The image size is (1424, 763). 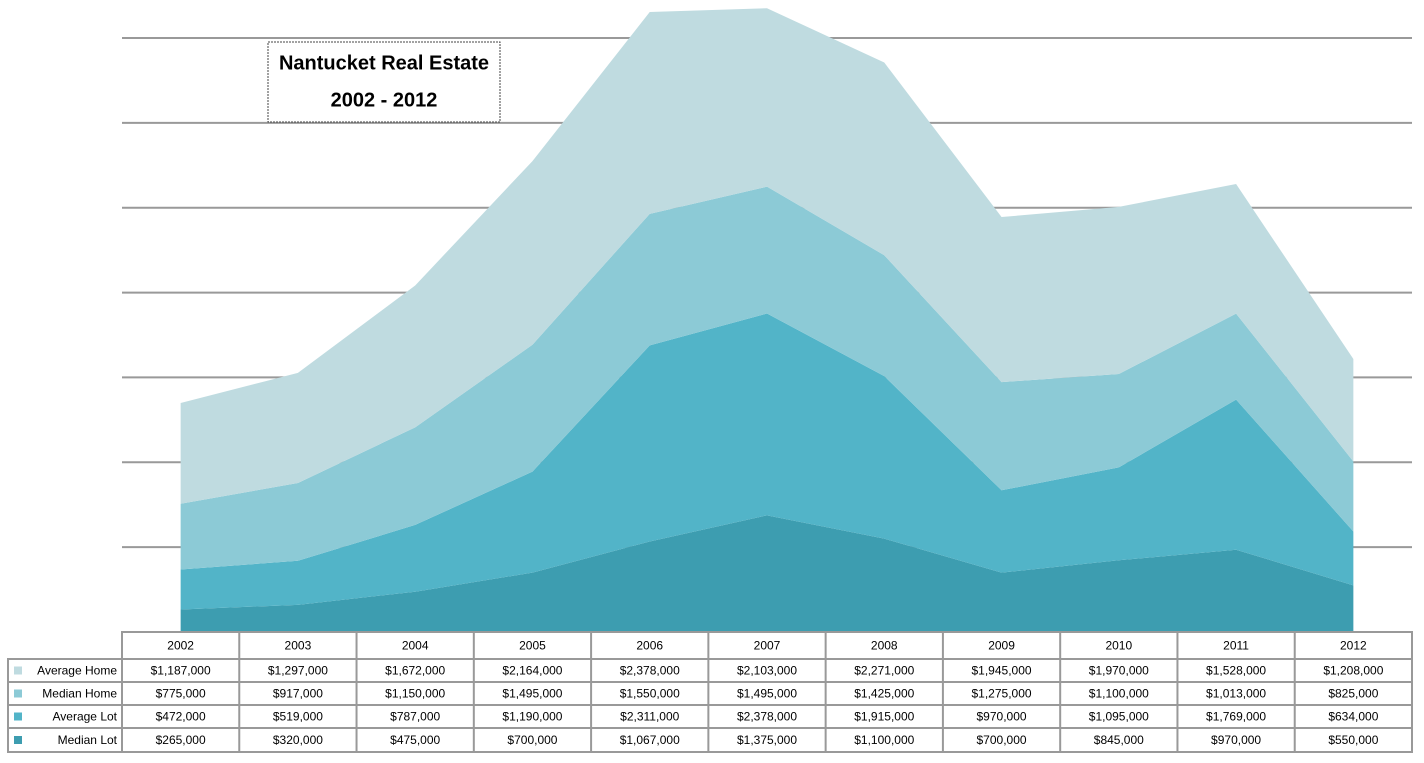 What do you see at coordinates (88, 740) in the screenshot?
I see `legend-label: Median Lot` at bounding box center [88, 740].